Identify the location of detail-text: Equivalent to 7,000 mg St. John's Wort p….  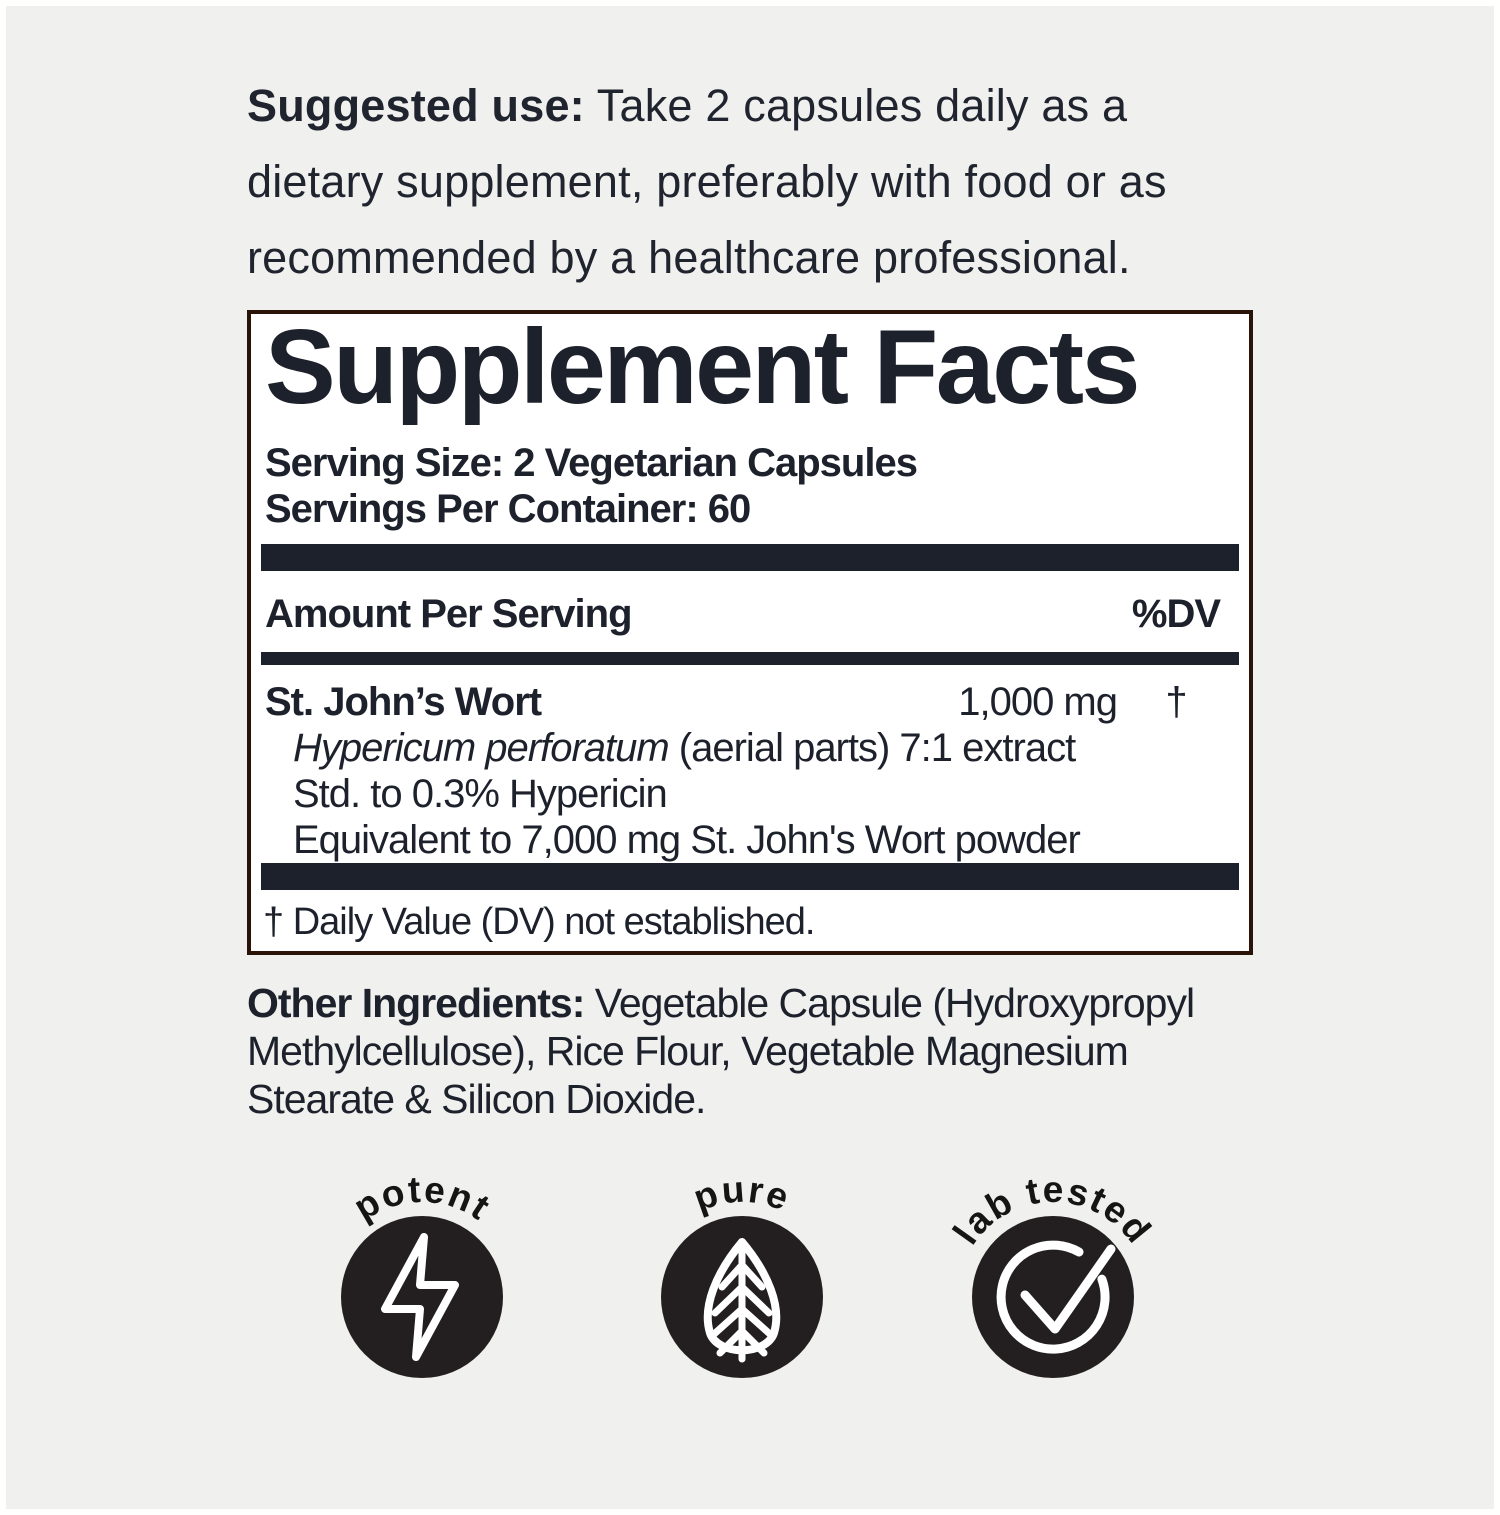
(687, 840).